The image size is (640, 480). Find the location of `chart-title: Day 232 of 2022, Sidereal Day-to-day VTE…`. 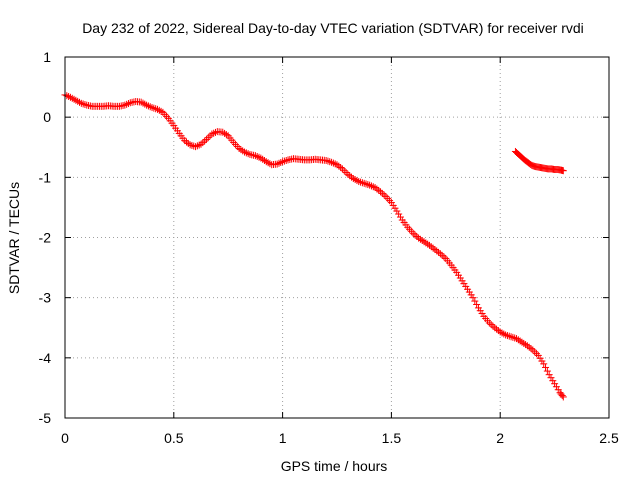

chart-title: Day 232 of 2022, Sidereal Day-to-day VTE… is located at coordinates (333, 28).